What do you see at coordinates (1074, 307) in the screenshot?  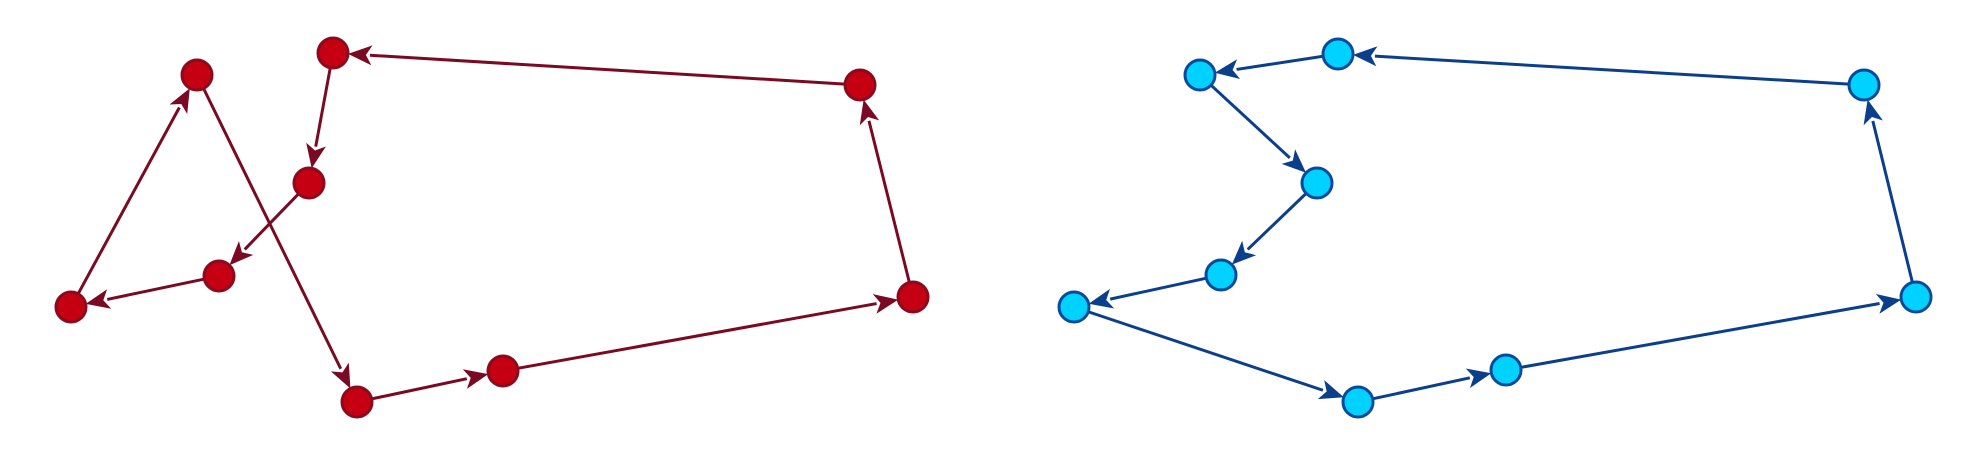 I see `node-m4` at bounding box center [1074, 307].